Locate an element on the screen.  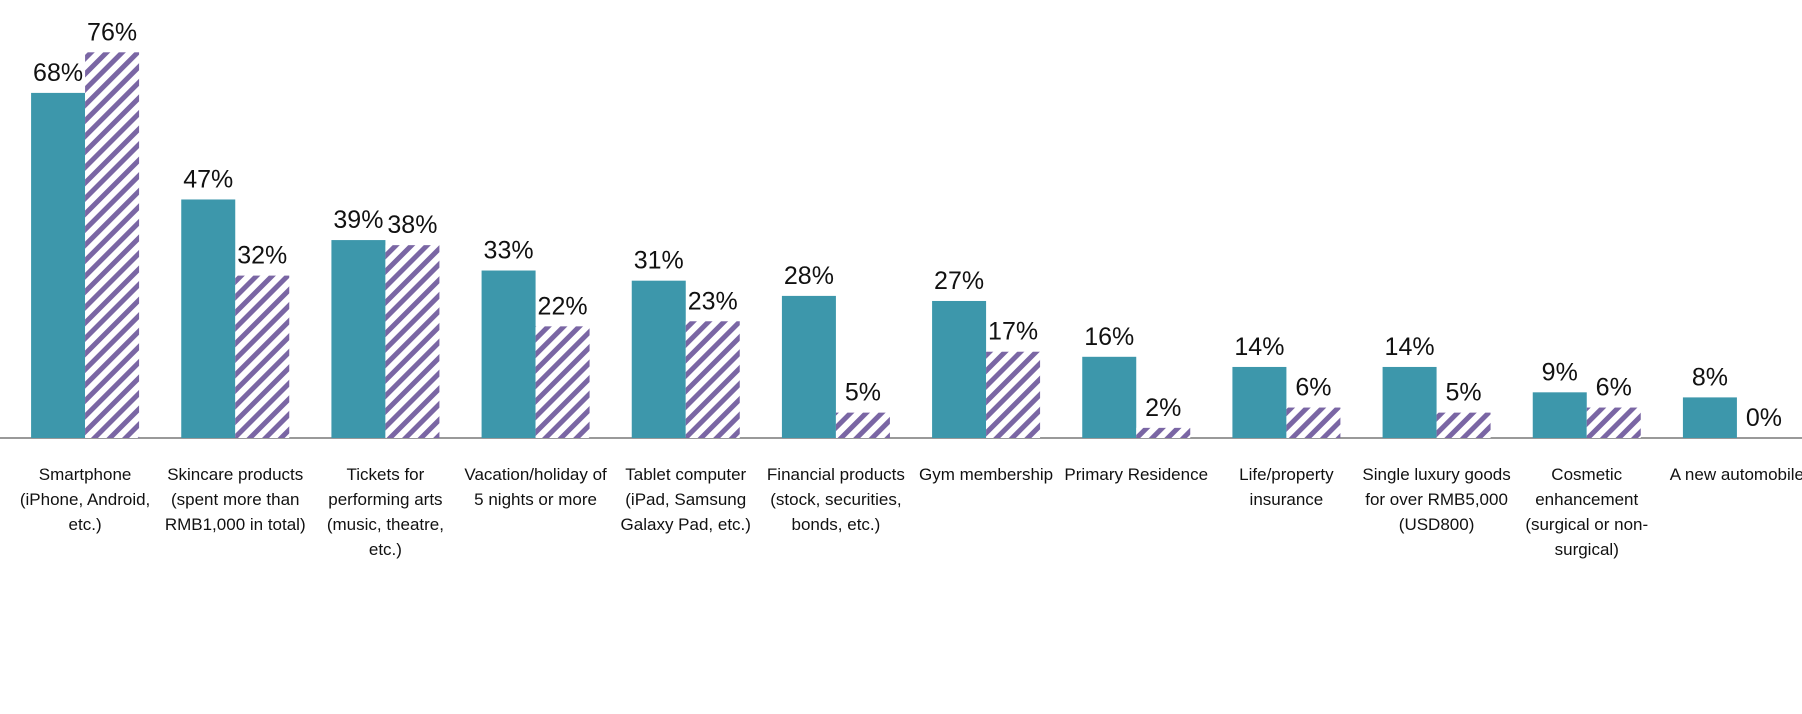
value-label: 68% is located at coordinates (58, 73).